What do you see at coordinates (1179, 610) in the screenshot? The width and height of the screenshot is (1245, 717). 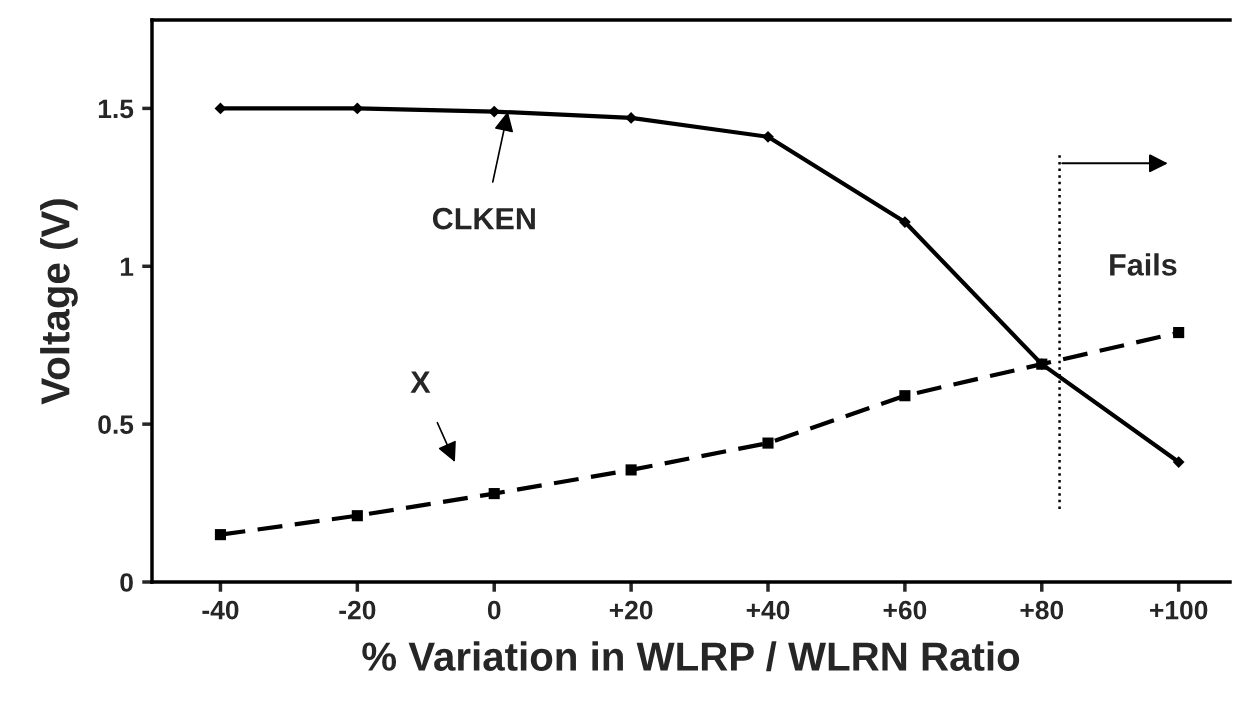 I see `x-tick-label: +100` at bounding box center [1179, 610].